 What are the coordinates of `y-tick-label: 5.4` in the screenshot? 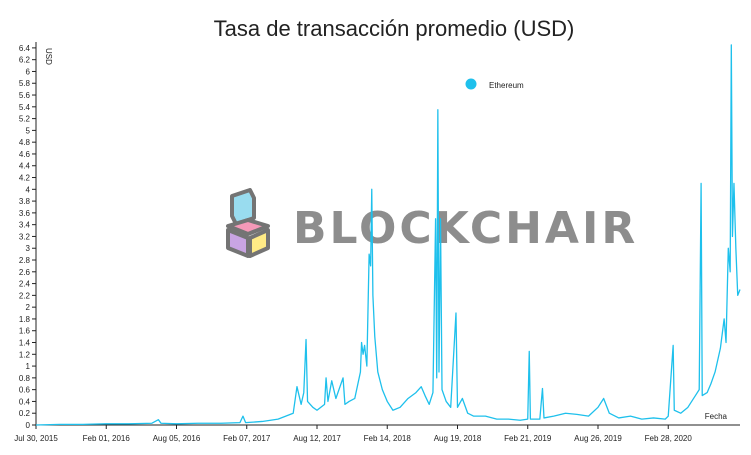 It's located at (25, 107).